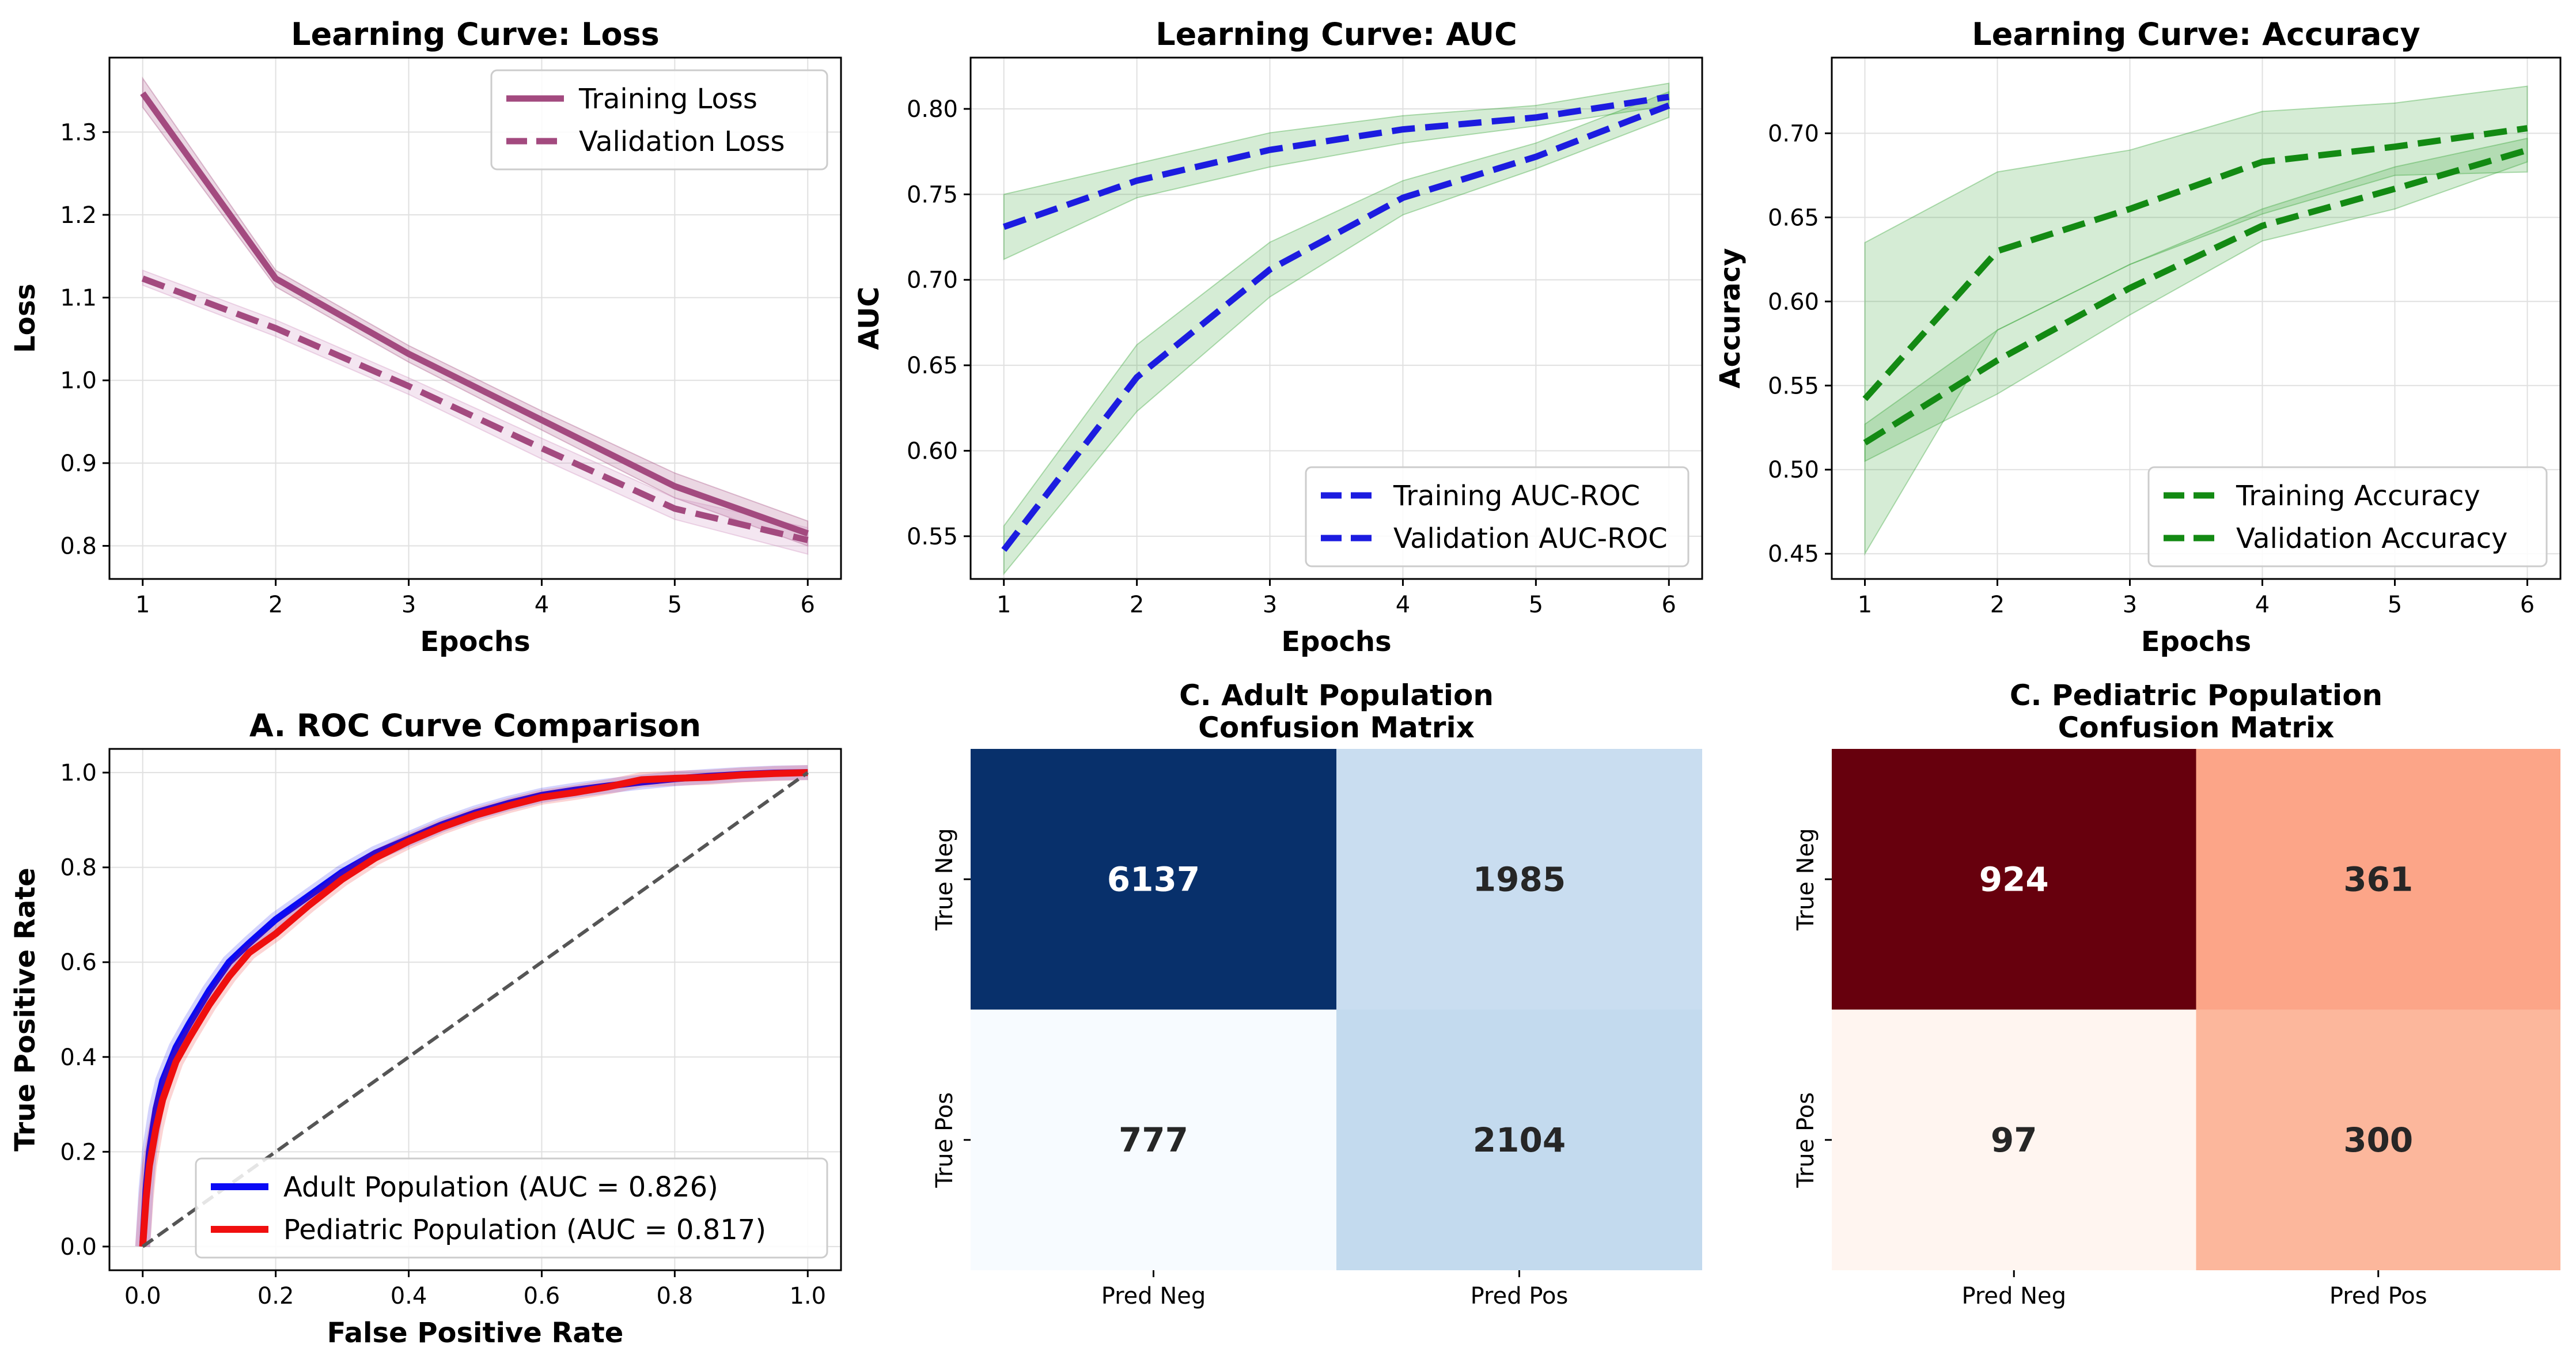 This screenshot has width=2576, height=1363. What do you see at coordinates (932, 194) in the screenshot?
I see `y-tick-label: 0.75` at bounding box center [932, 194].